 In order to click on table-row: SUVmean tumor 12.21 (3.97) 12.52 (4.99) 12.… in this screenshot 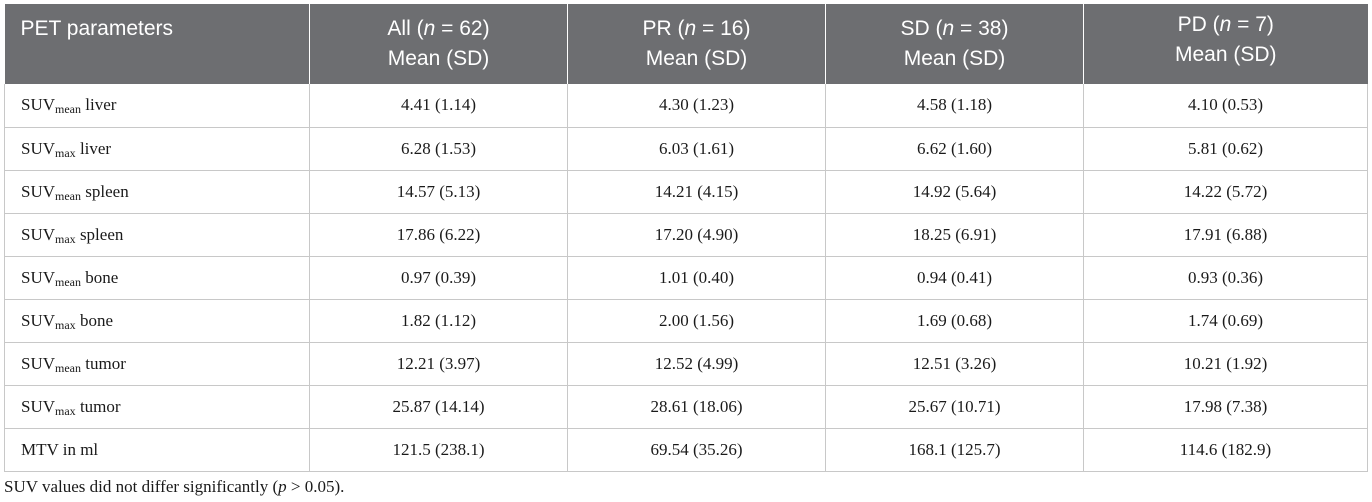, I will do `click(686, 364)`.